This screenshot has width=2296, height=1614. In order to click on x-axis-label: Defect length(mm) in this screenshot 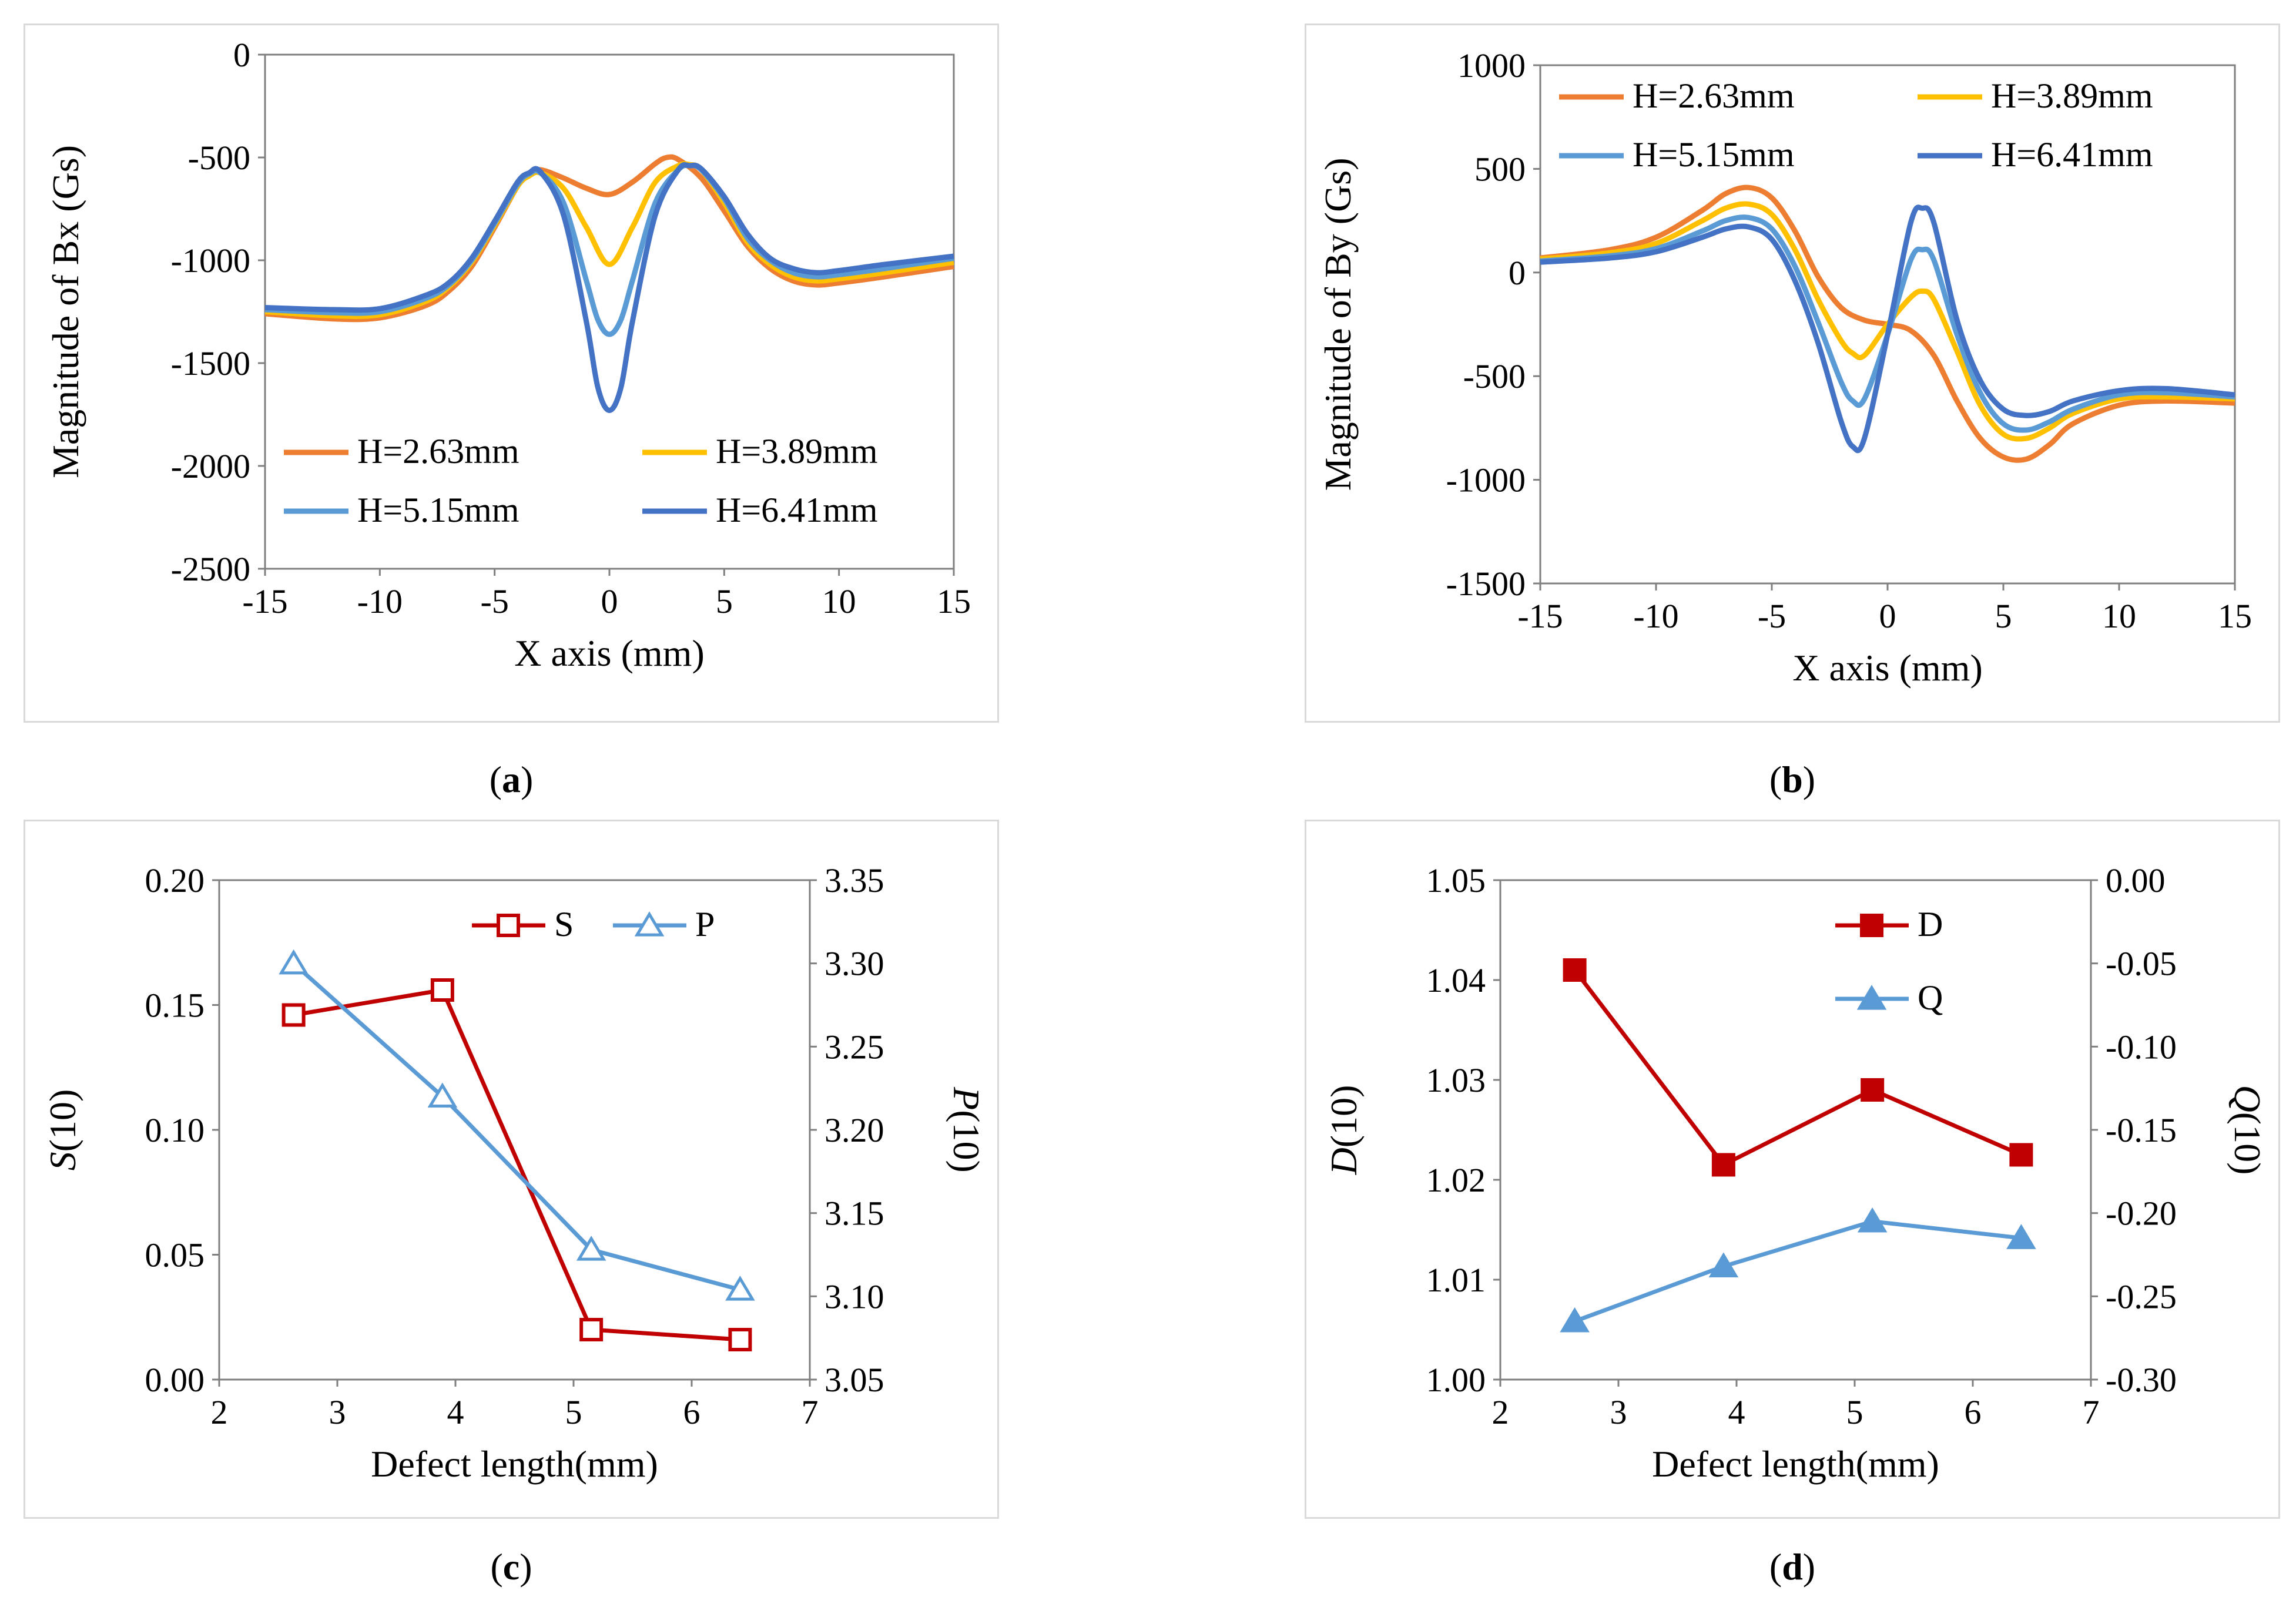, I will do `click(1795, 1464)`.